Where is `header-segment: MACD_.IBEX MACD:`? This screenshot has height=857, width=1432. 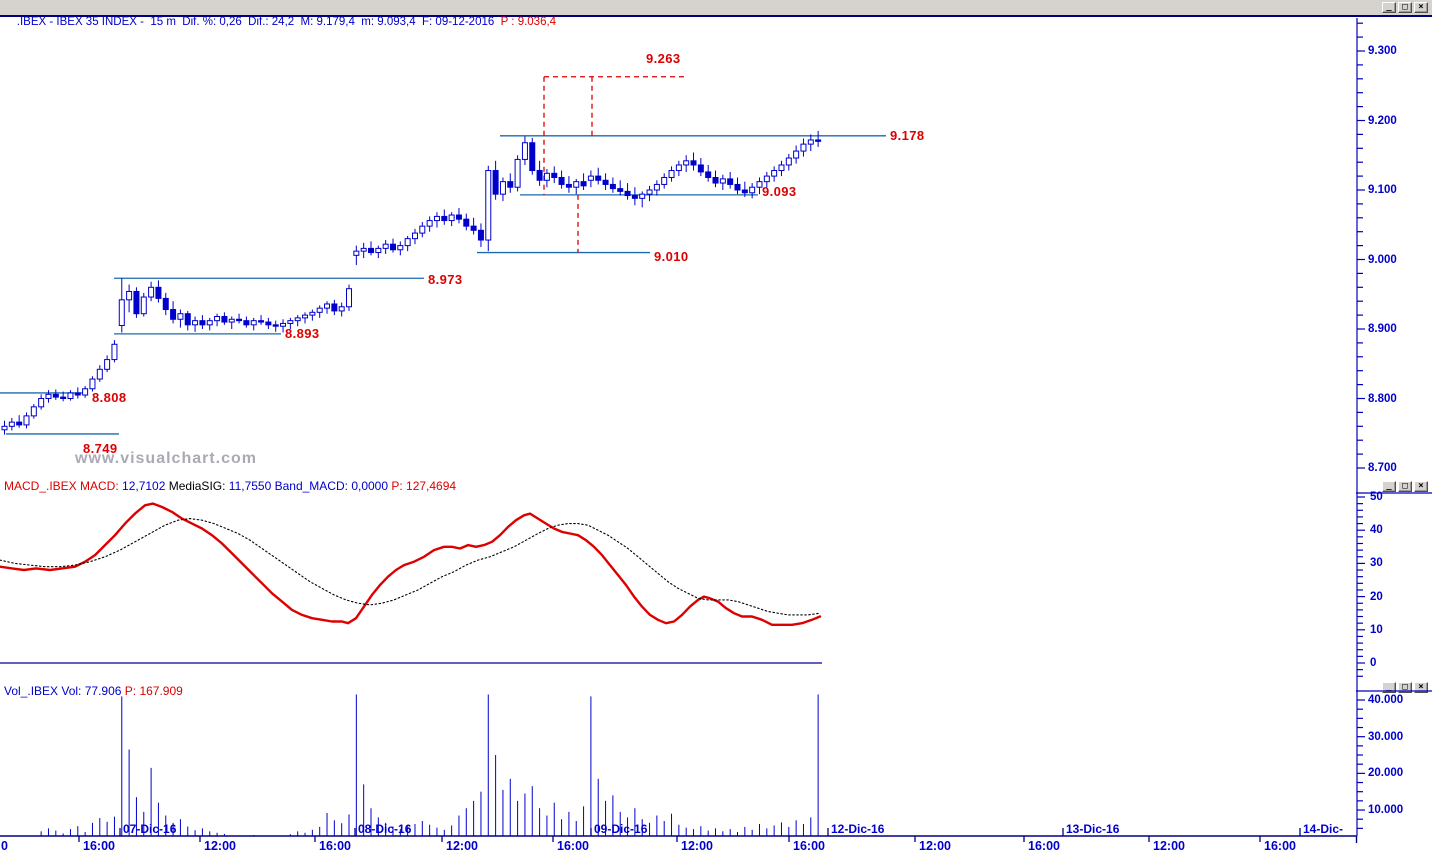 header-segment: MACD_.IBEX MACD: is located at coordinates (63, 486).